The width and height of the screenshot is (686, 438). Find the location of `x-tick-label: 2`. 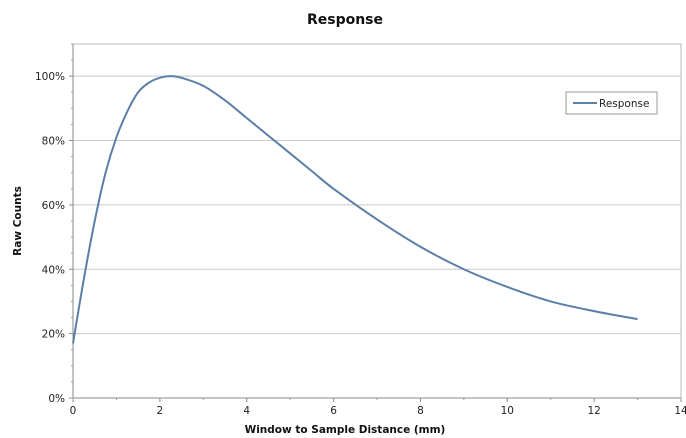

x-tick-label: 2 is located at coordinates (160, 411).